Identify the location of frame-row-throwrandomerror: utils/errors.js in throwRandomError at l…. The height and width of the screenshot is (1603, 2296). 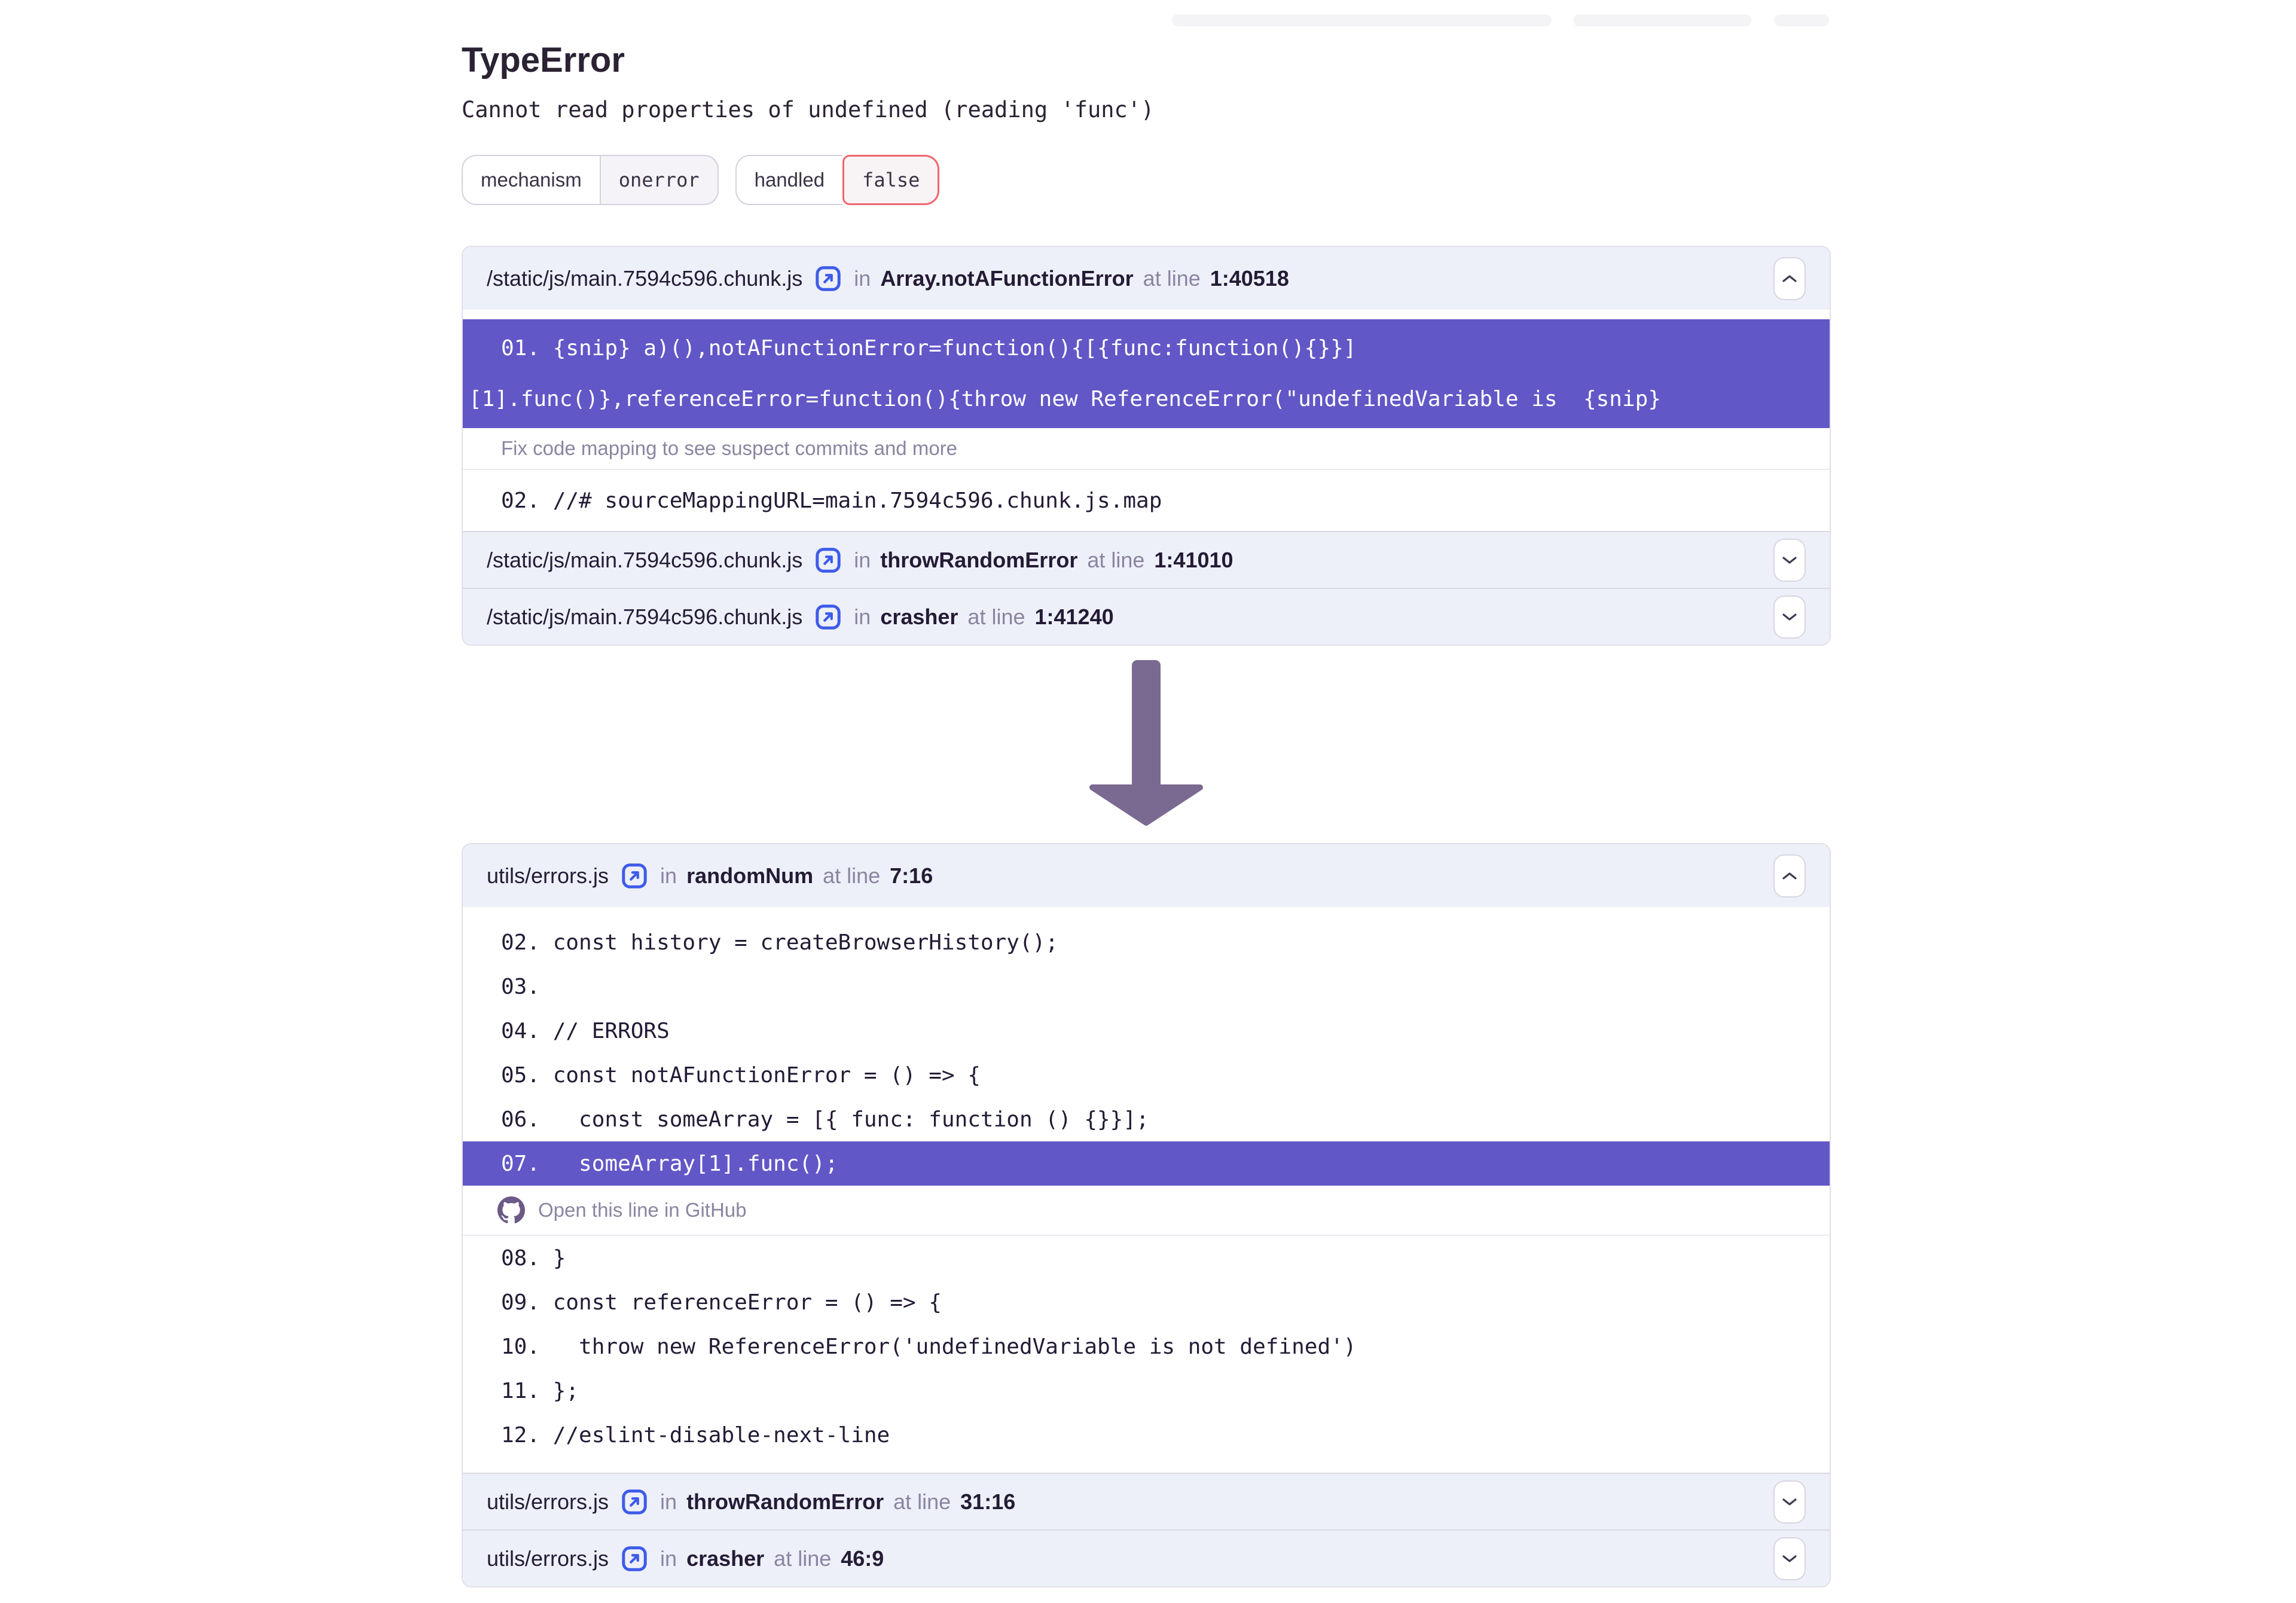
(1146, 1501).